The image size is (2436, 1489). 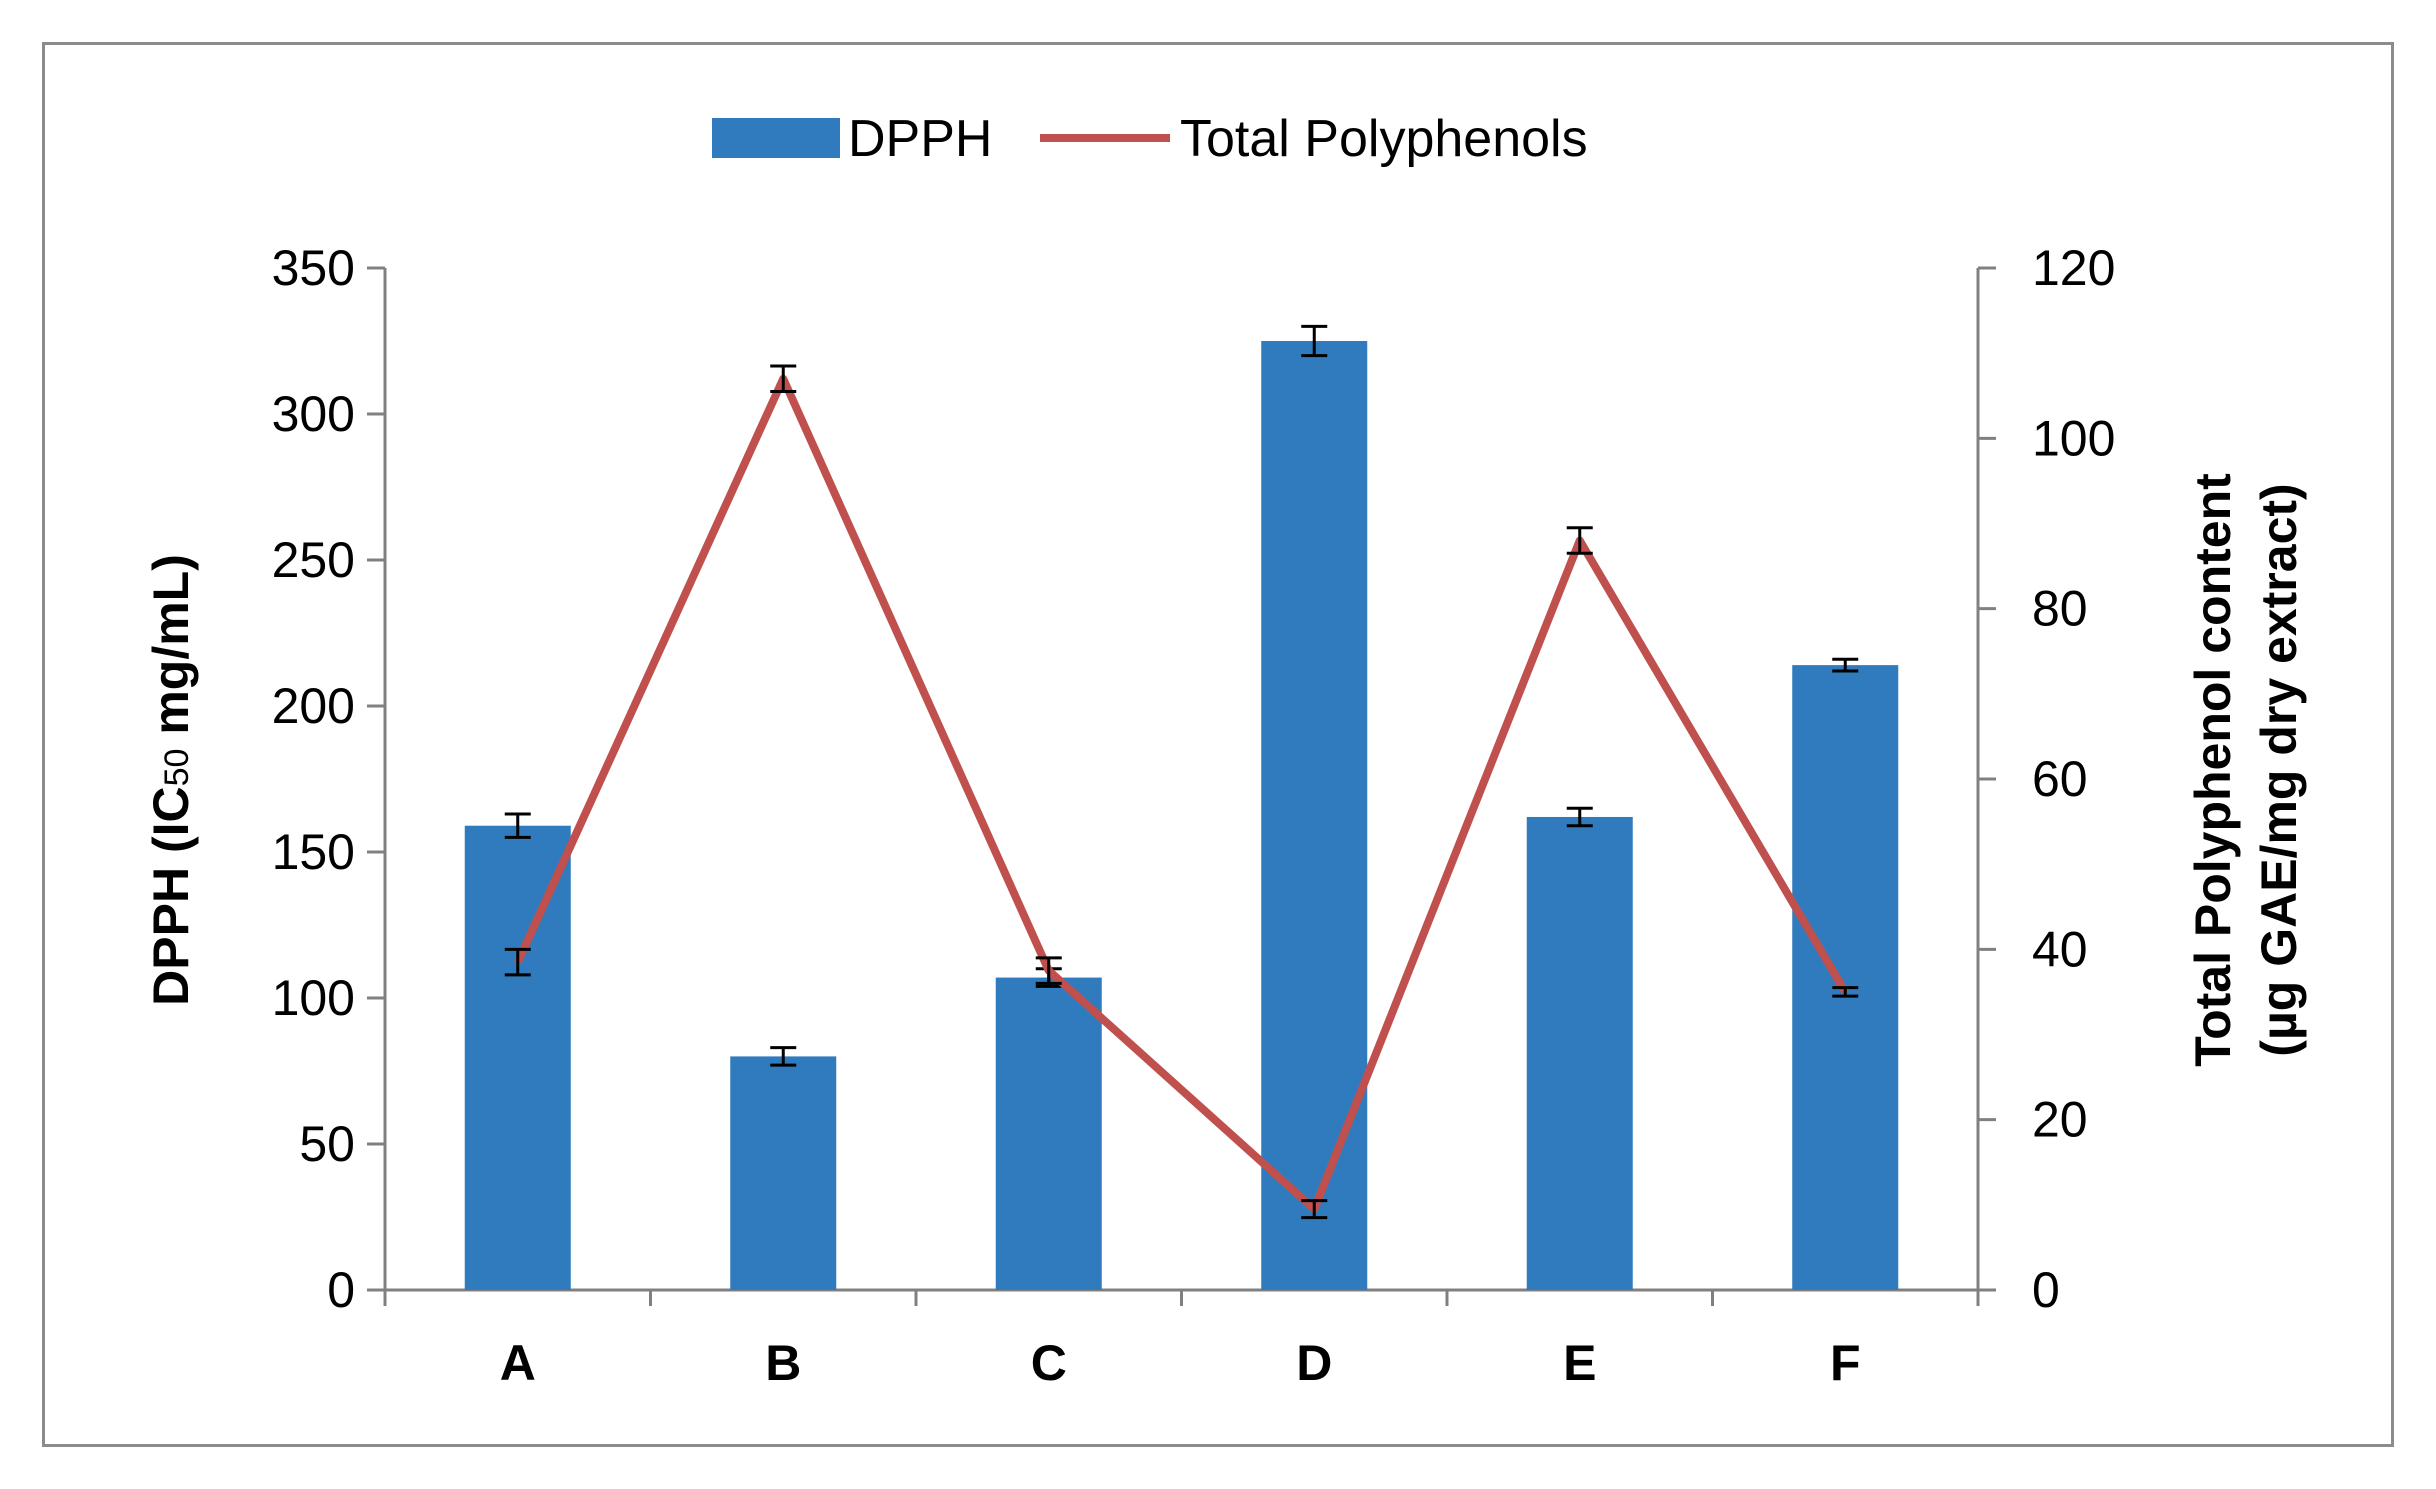 What do you see at coordinates (1579, 1053) in the screenshot?
I see `dpph-bar-E` at bounding box center [1579, 1053].